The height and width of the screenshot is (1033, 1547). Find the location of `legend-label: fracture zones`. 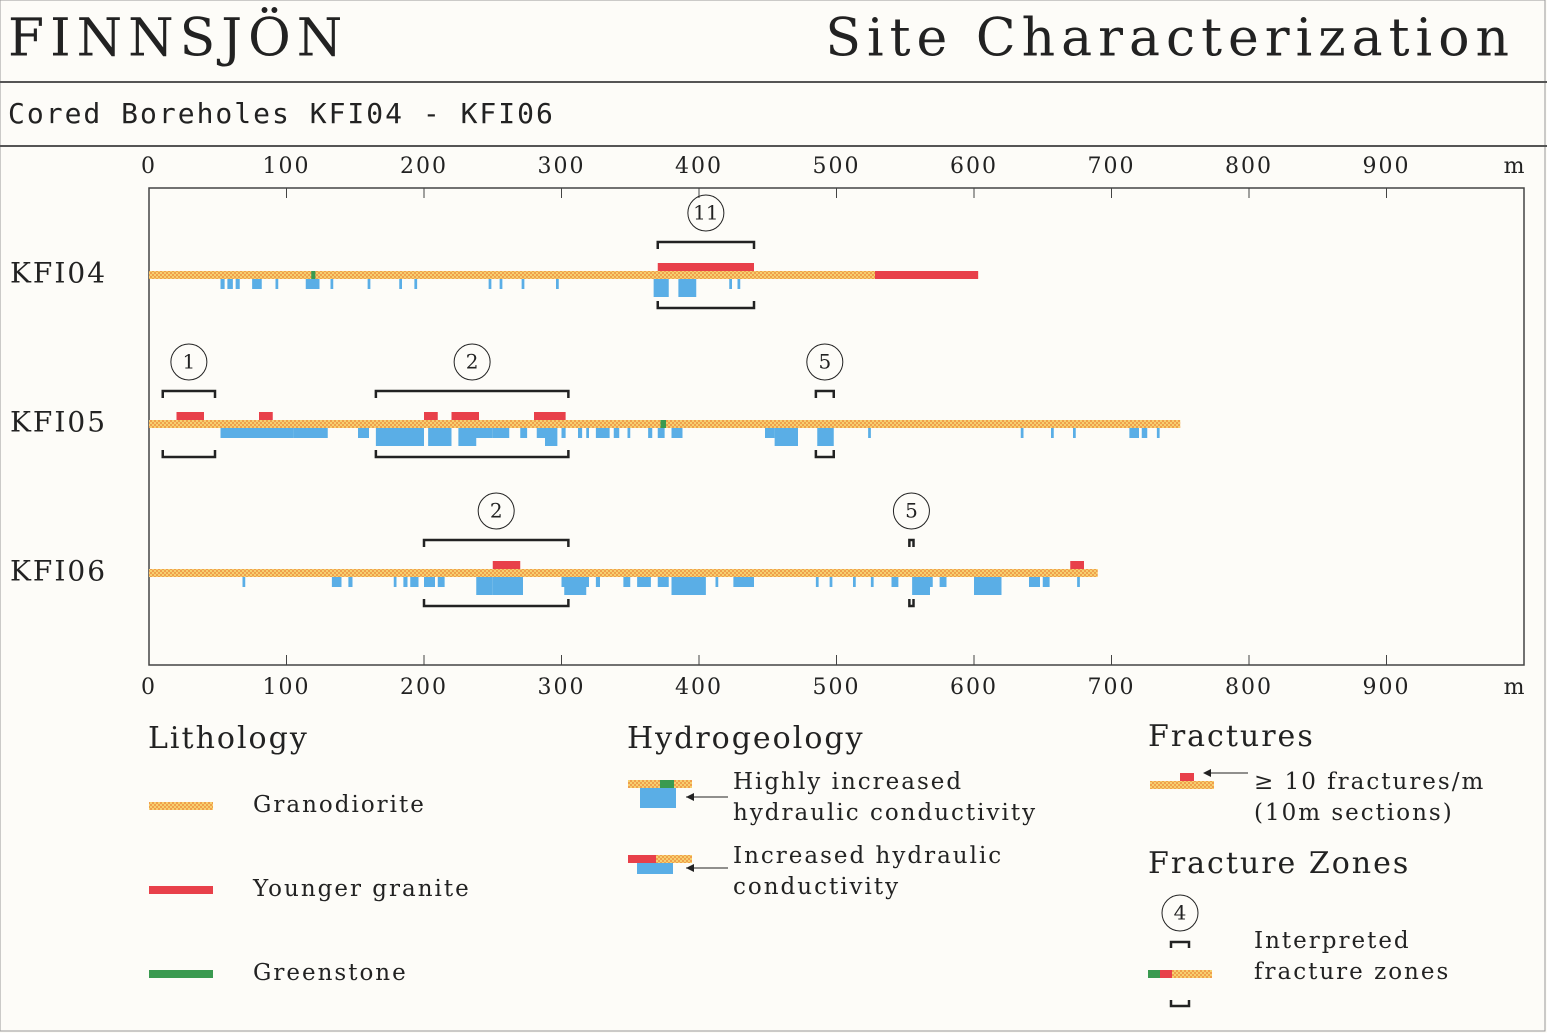

legend-label: fracture zones is located at coordinates (1352, 972).